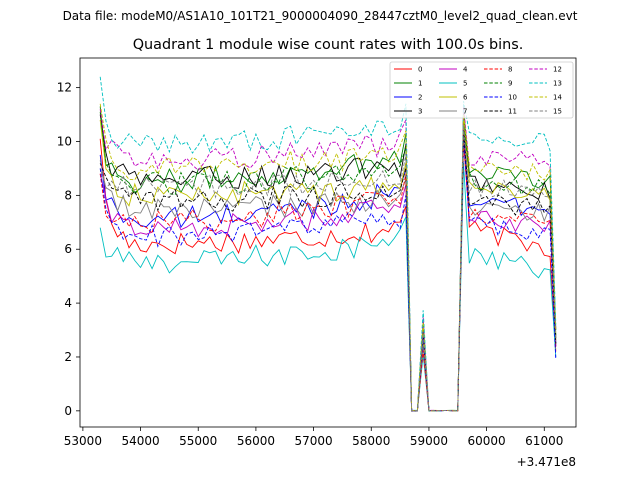 The width and height of the screenshot is (640, 480). I want to click on legend-label-12: 12, so click(557, 70).